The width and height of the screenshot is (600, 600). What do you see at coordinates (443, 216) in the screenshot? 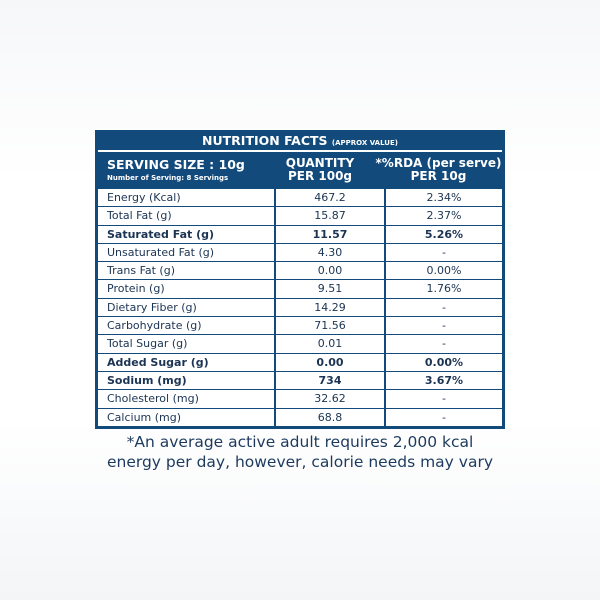
I see `rda-value: 2.37%` at bounding box center [443, 216].